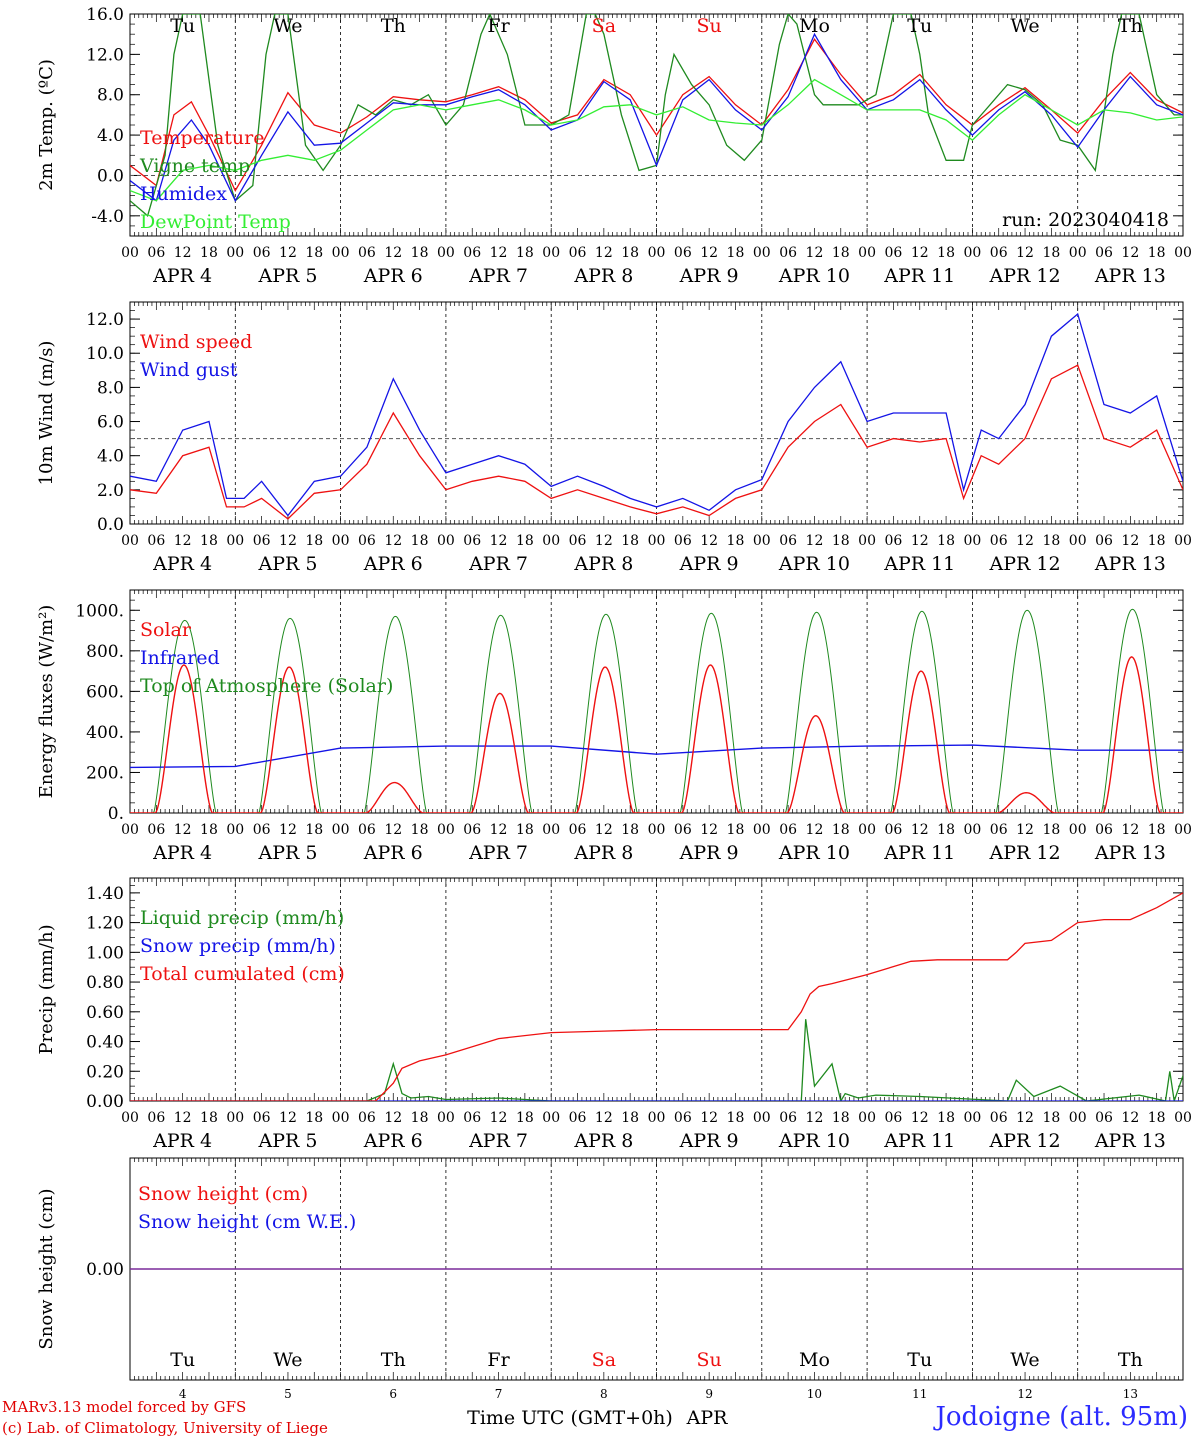 The width and height of the screenshot is (1194, 1440). I want to click on date-label: APR 7, so click(498, 276).